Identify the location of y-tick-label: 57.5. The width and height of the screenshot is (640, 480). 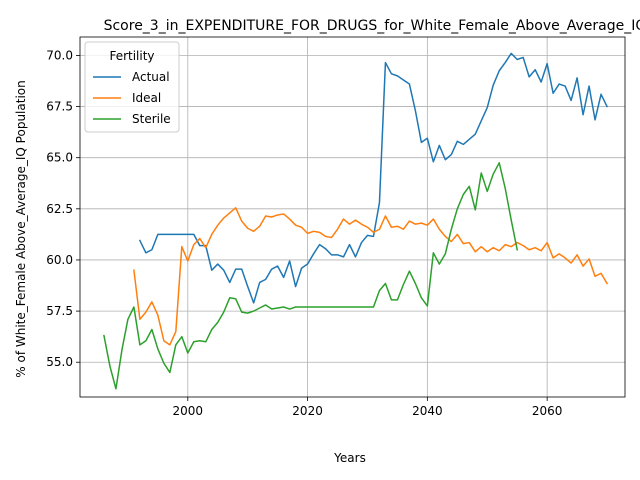
(59, 311).